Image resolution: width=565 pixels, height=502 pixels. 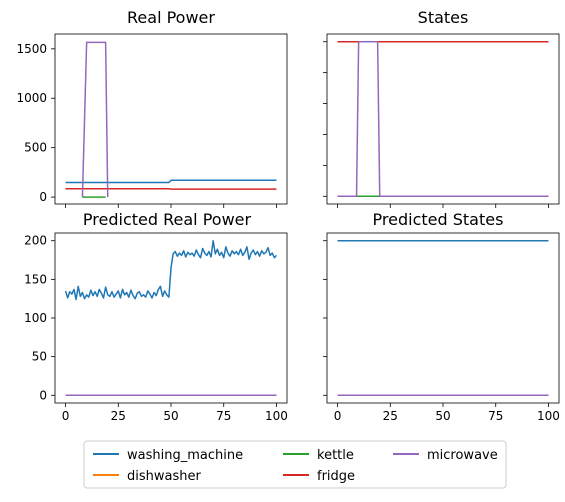 I want to click on legend-label: microwave, so click(x=462, y=455).